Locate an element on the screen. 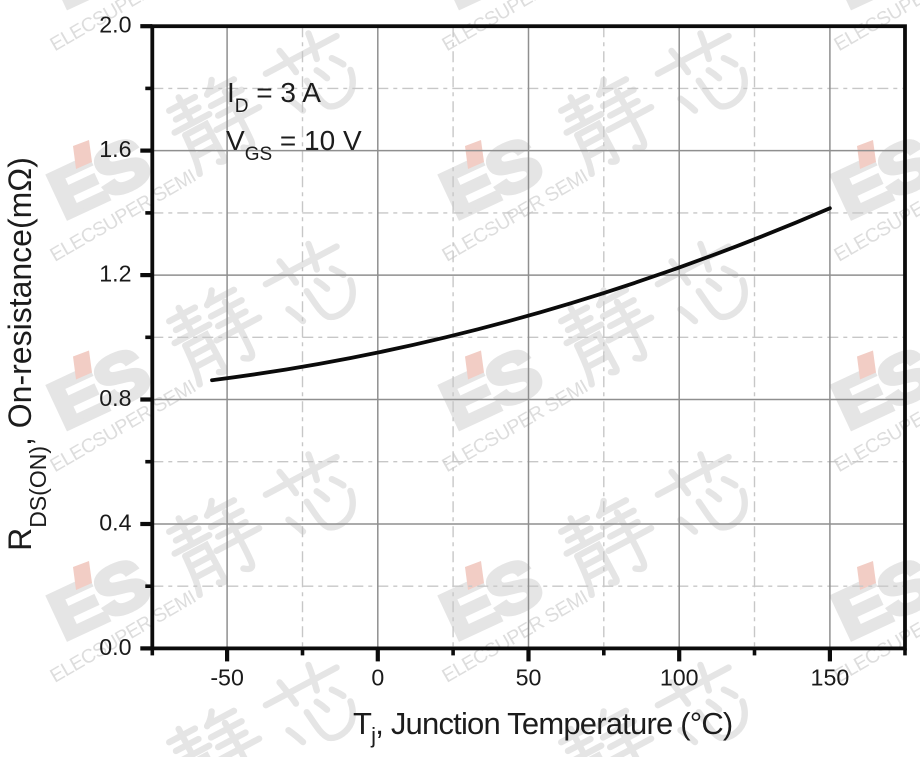 The width and height of the screenshot is (920, 757). svg-text: 1.2 is located at coordinates (115, 274).